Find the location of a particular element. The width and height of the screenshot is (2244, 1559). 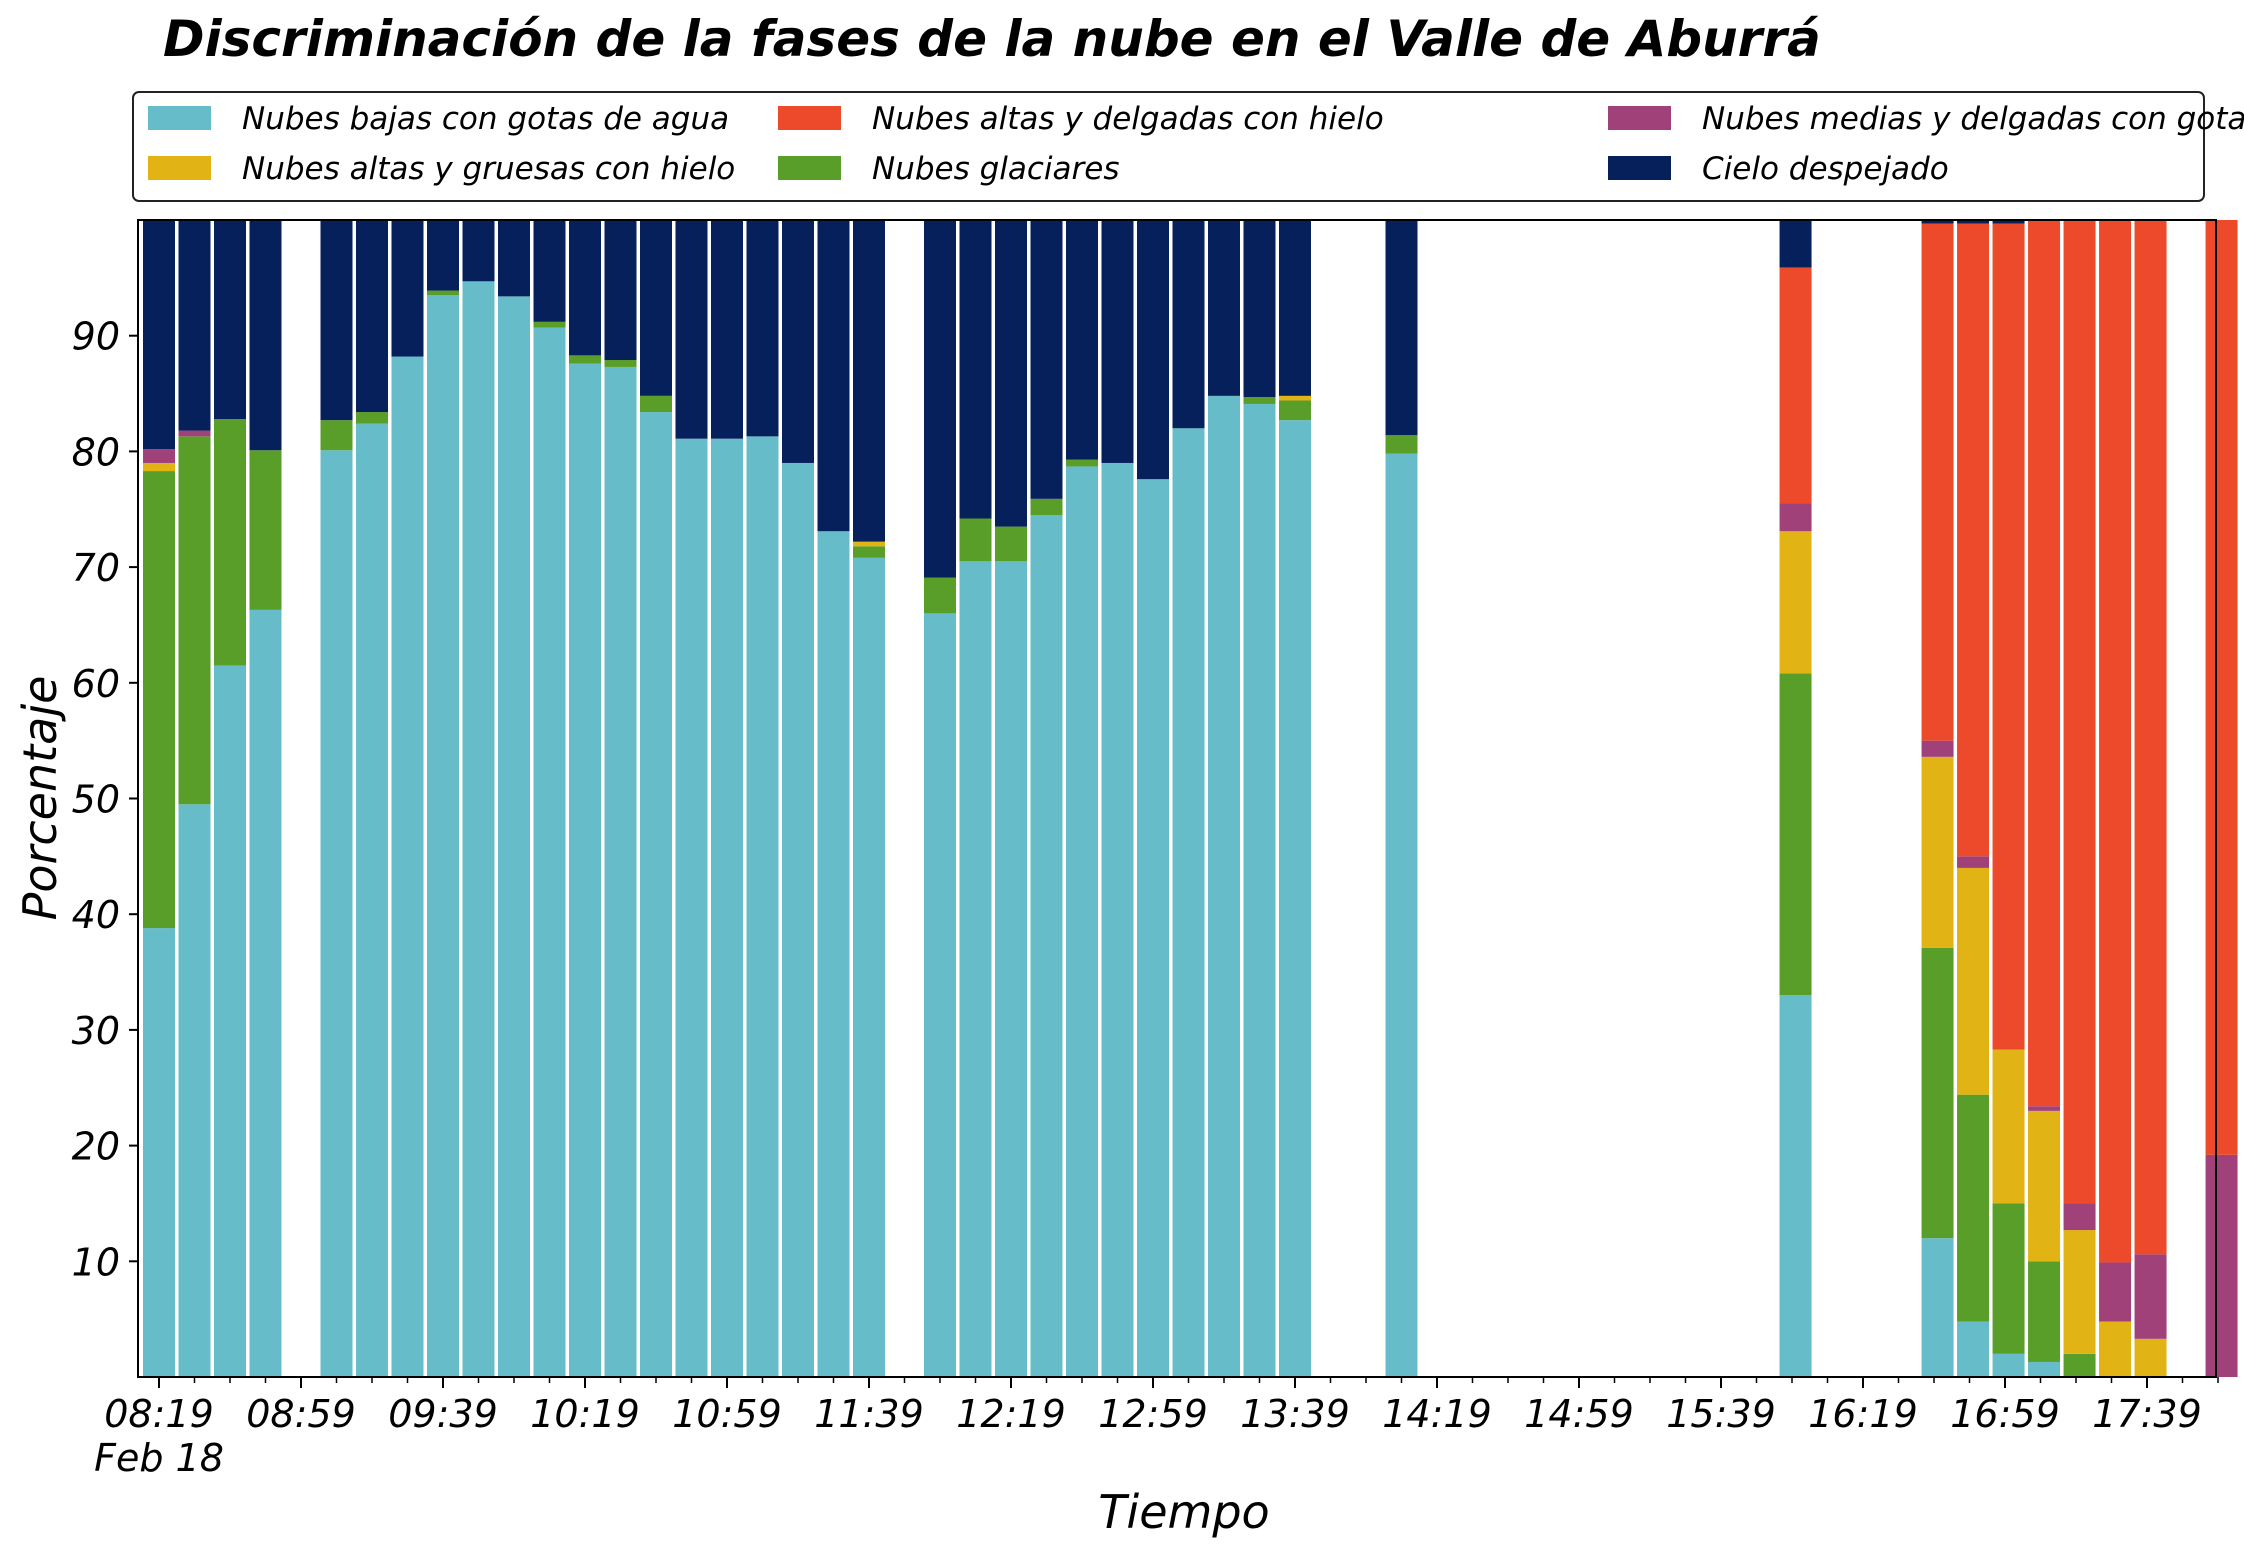

y-axis-label: Porcentaje is located at coordinates (40, 798).